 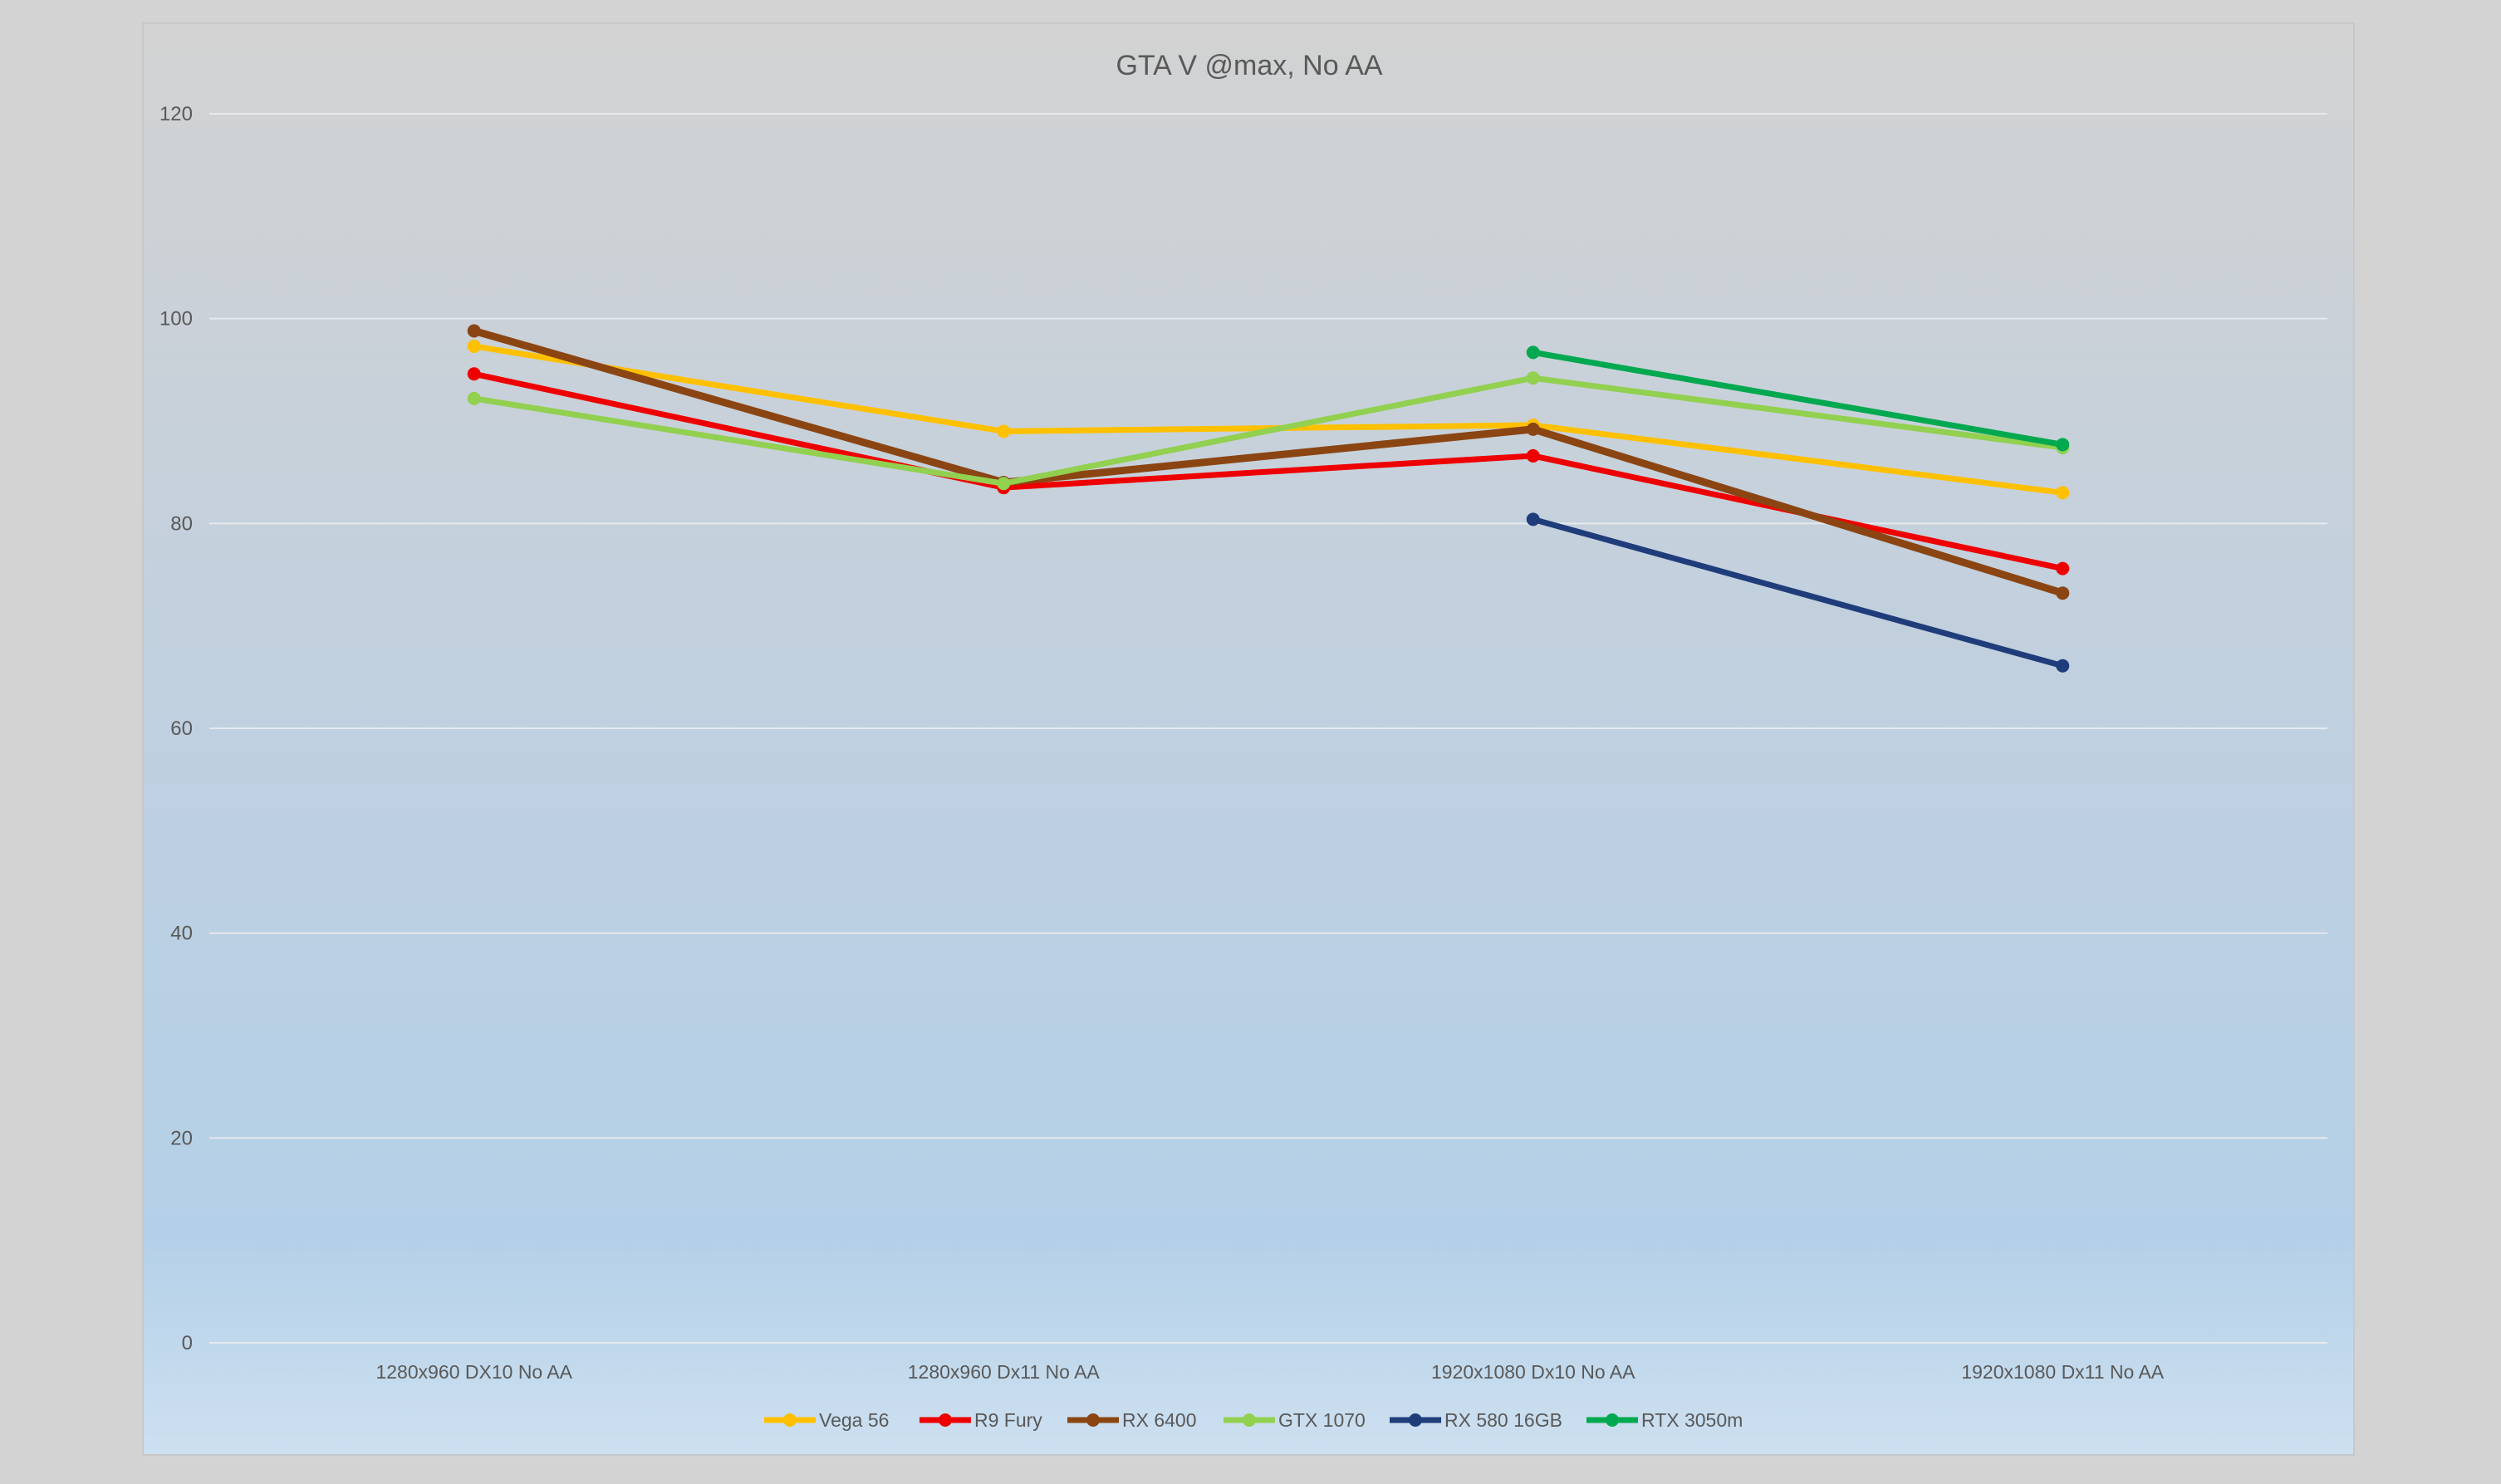 I want to click on legend-item: GTX 1070, so click(x=1295, y=1420).